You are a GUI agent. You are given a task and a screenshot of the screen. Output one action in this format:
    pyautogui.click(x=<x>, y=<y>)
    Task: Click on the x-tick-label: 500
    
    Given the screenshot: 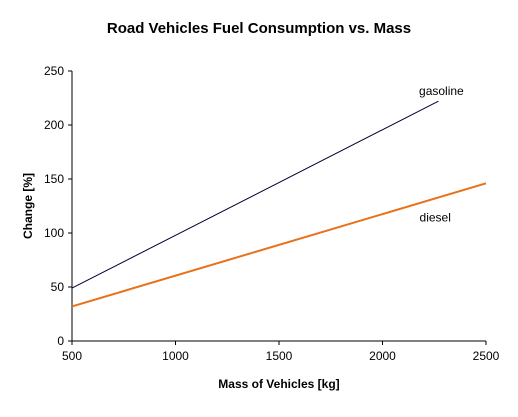 What is the action you would take?
    pyautogui.click(x=72, y=356)
    